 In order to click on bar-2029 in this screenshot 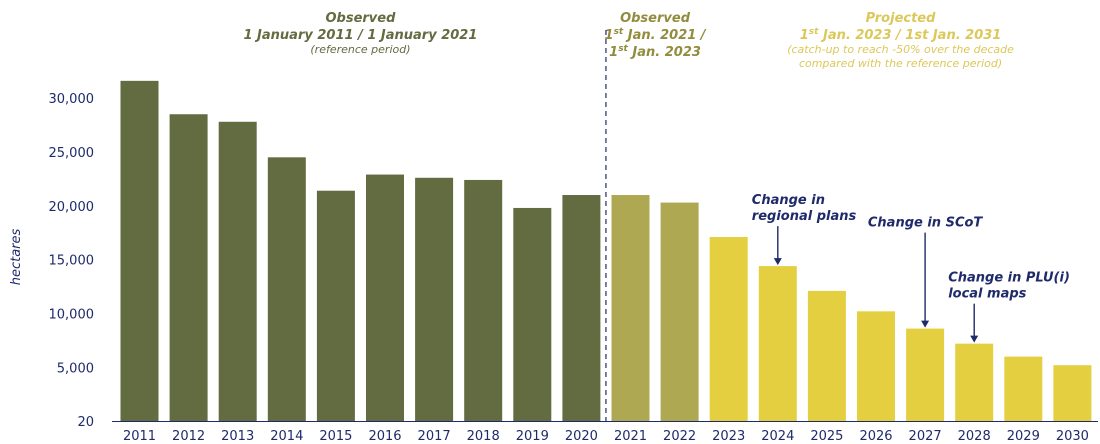, I will do `click(1023, 388)`.